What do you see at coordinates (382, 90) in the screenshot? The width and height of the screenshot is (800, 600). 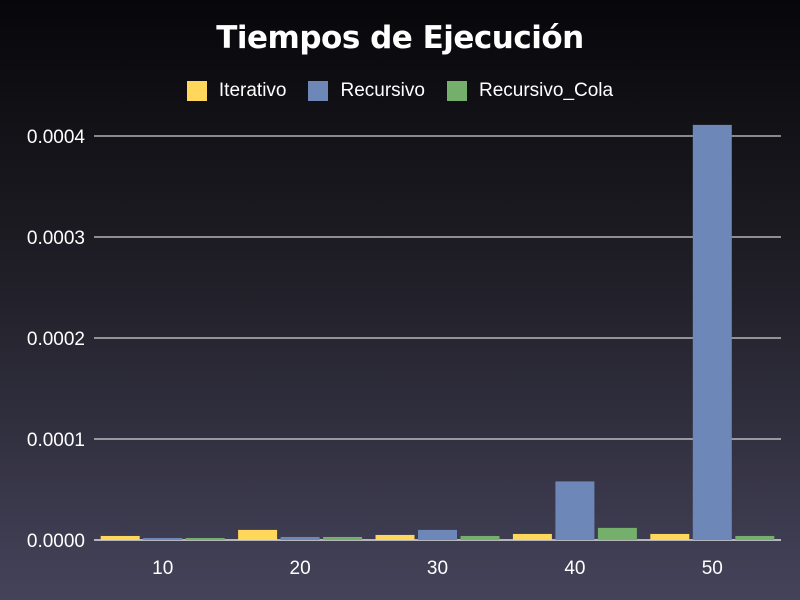 I see `legend-label-recursivo: Recursivo` at bounding box center [382, 90].